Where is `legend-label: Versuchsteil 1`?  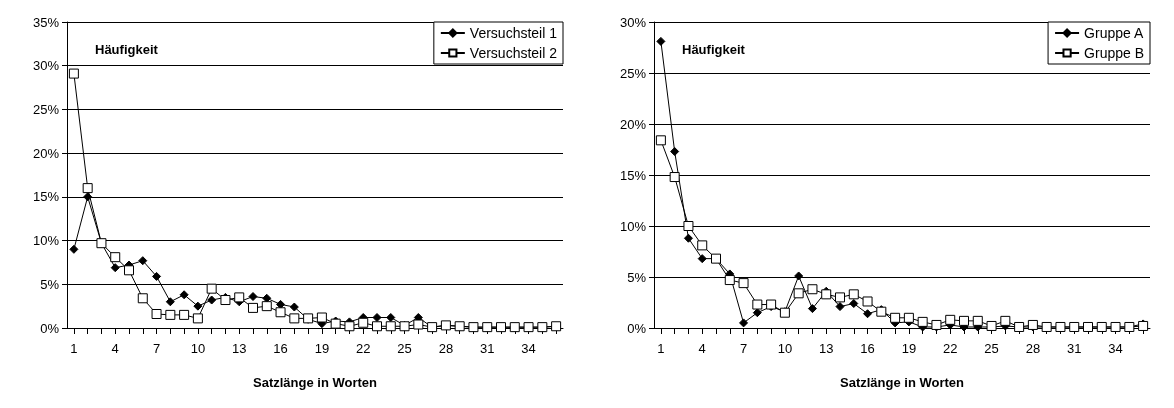 legend-label: Versuchsteil 1 is located at coordinates (513, 33).